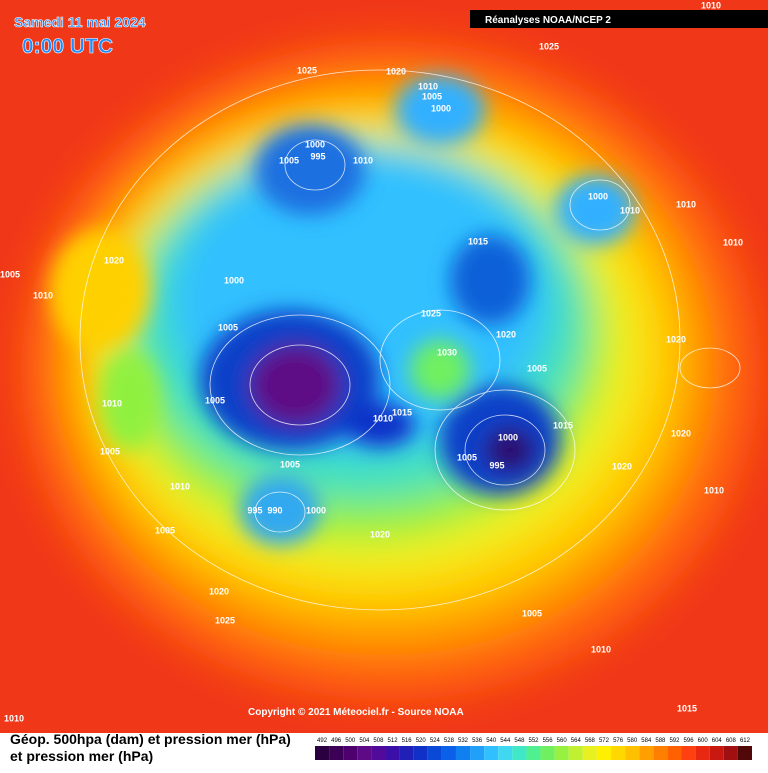 This screenshot has width=768, height=773. I want to click on source: Réanalyses NOAA/NCEP 2, so click(548, 20).